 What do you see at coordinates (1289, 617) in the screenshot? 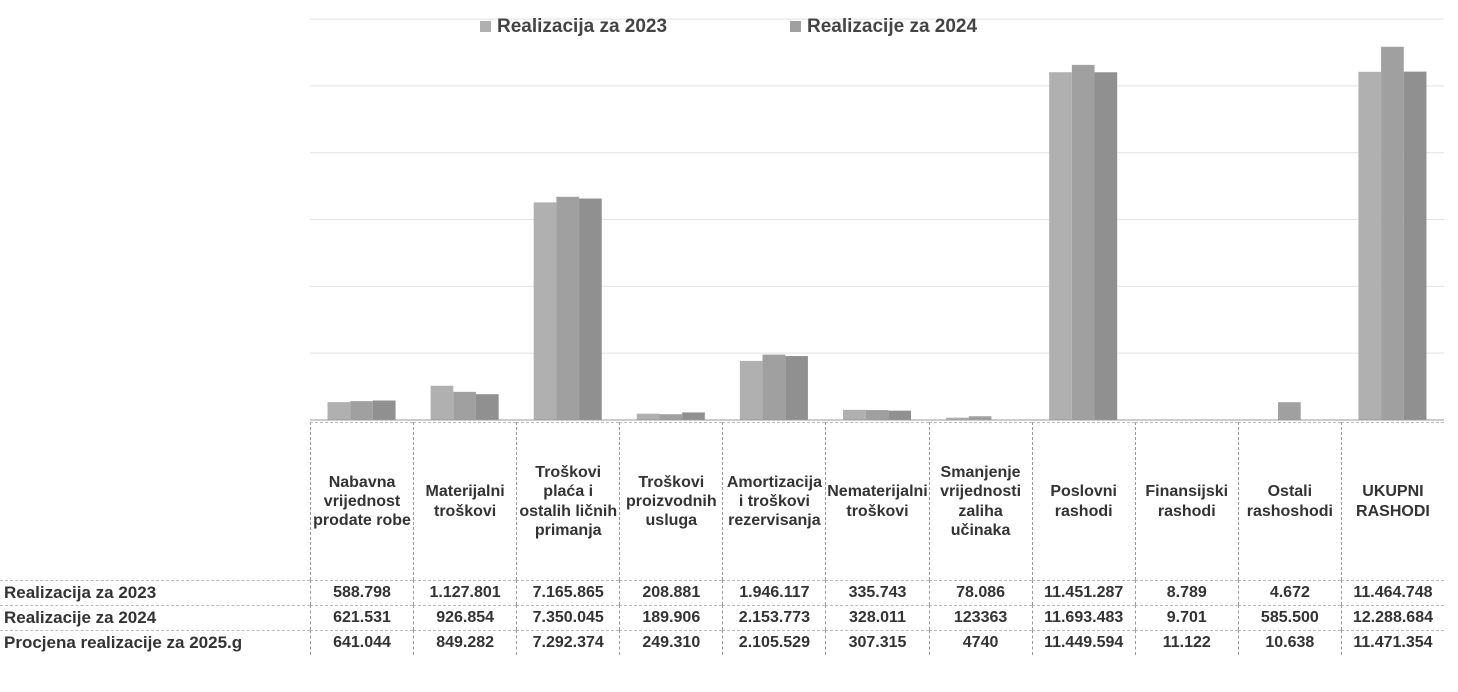
I see `table-value: 585.500` at bounding box center [1289, 617].